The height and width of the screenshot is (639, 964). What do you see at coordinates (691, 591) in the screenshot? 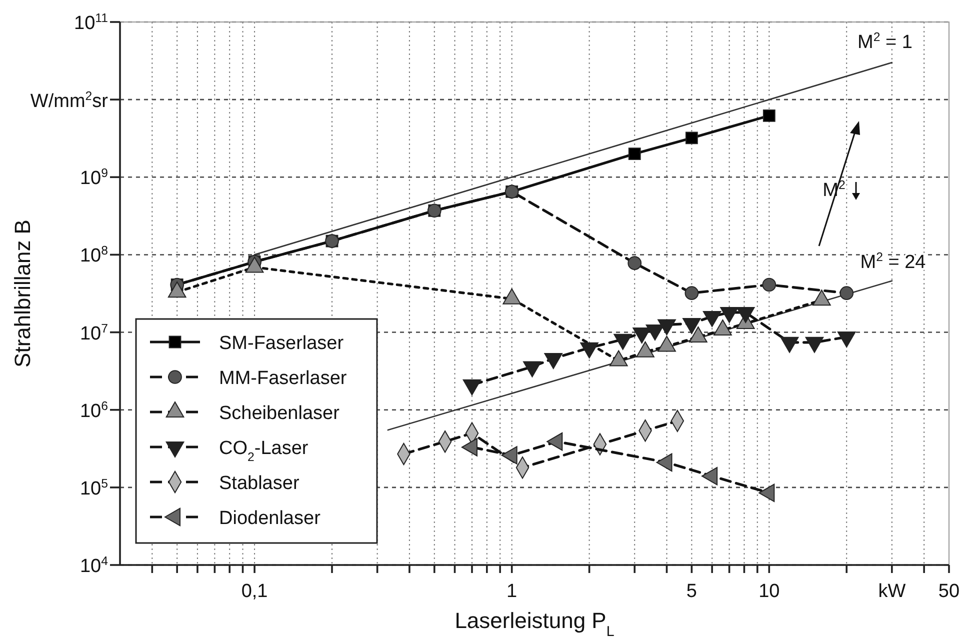
I see `x-tick-label: 5` at bounding box center [691, 591].